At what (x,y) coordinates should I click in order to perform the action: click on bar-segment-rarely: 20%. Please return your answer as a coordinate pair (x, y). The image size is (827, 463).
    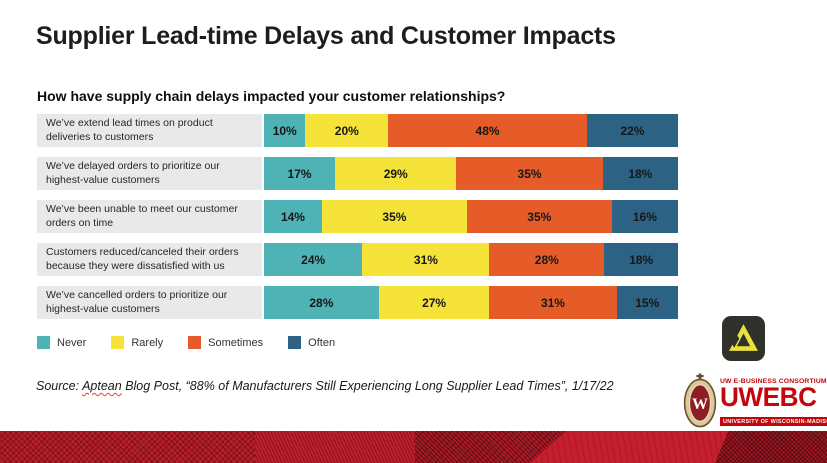
    Looking at the image, I should click on (347, 130).